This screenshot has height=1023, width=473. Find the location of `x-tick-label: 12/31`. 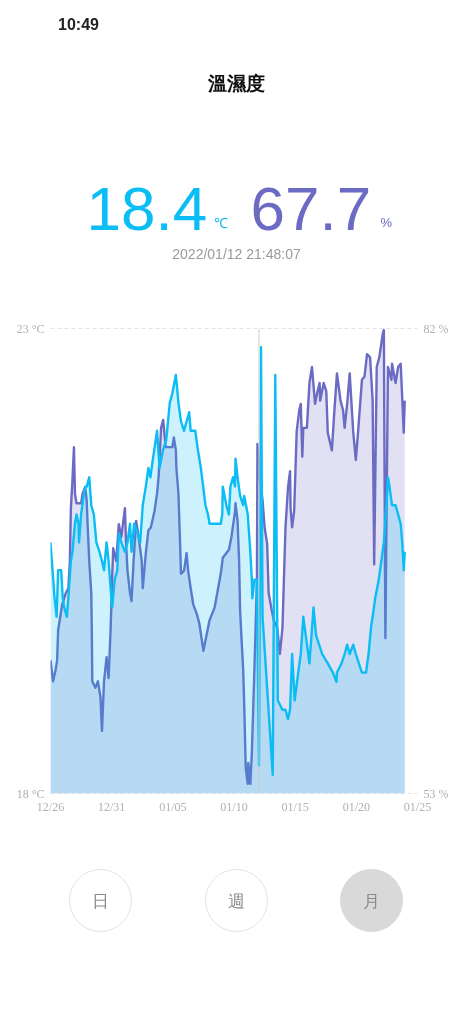

x-tick-label: 12/31 is located at coordinates (112, 806).